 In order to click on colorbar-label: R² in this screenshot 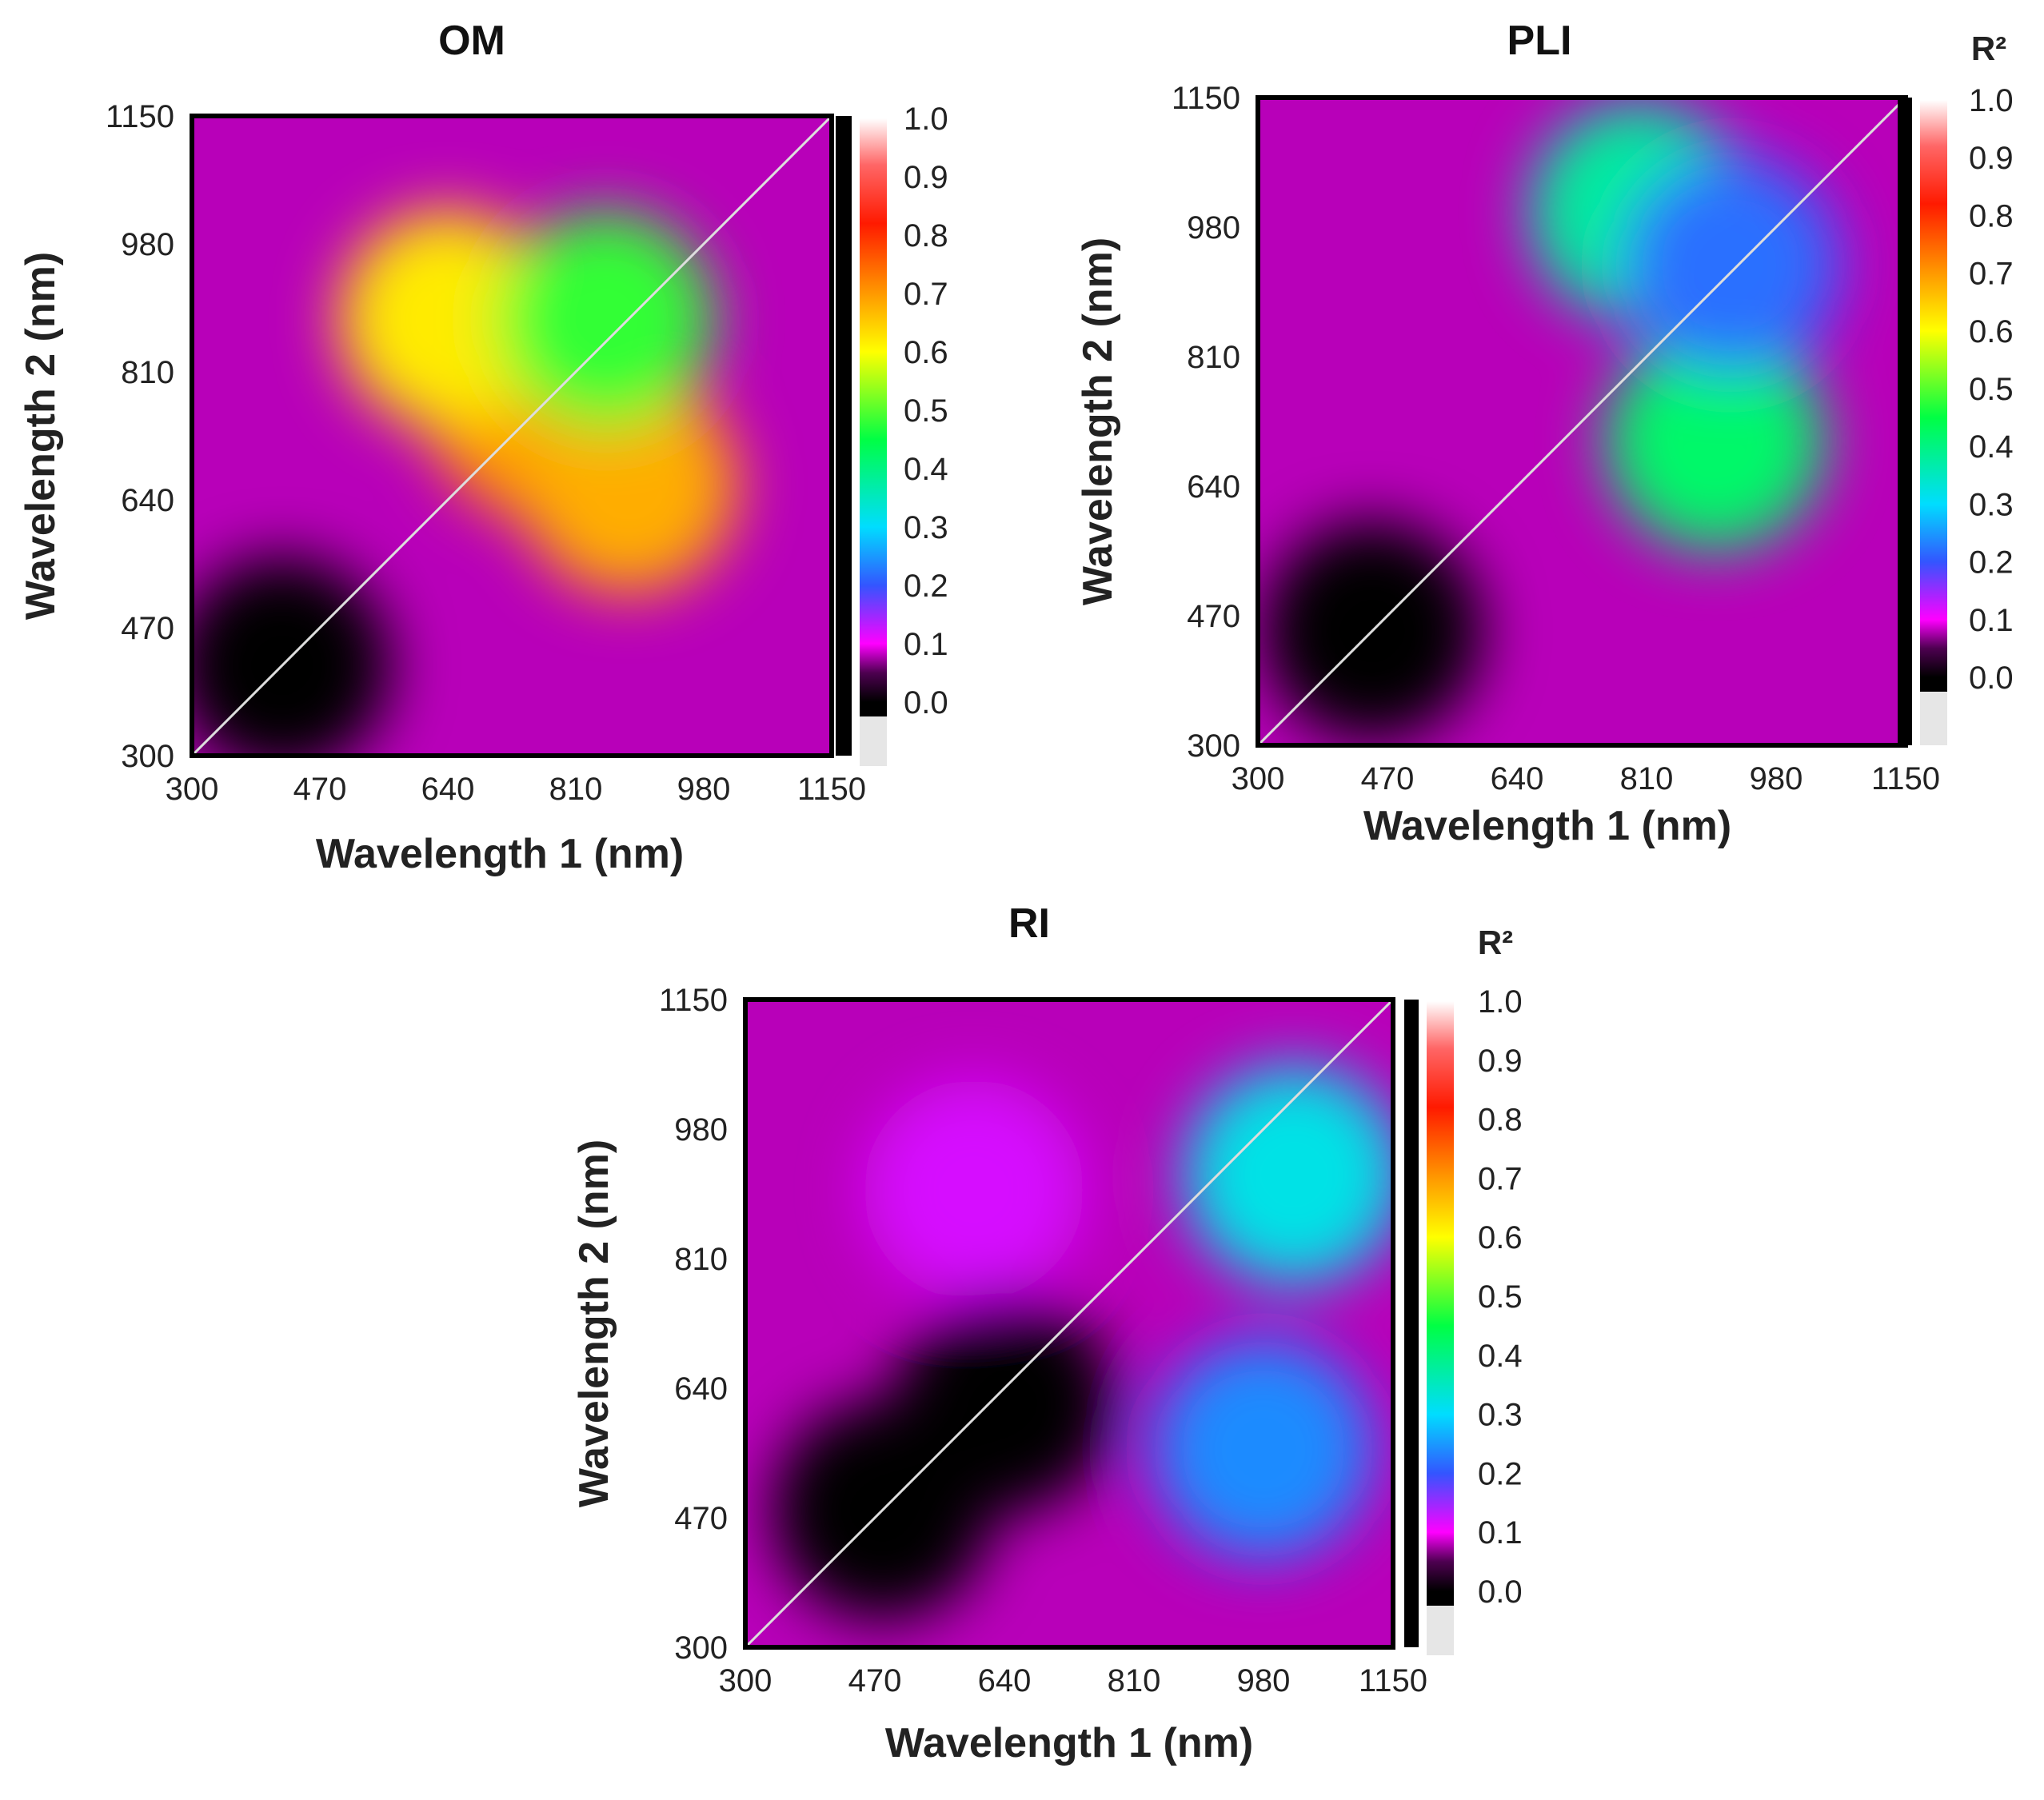, I will do `click(1988, 48)`.